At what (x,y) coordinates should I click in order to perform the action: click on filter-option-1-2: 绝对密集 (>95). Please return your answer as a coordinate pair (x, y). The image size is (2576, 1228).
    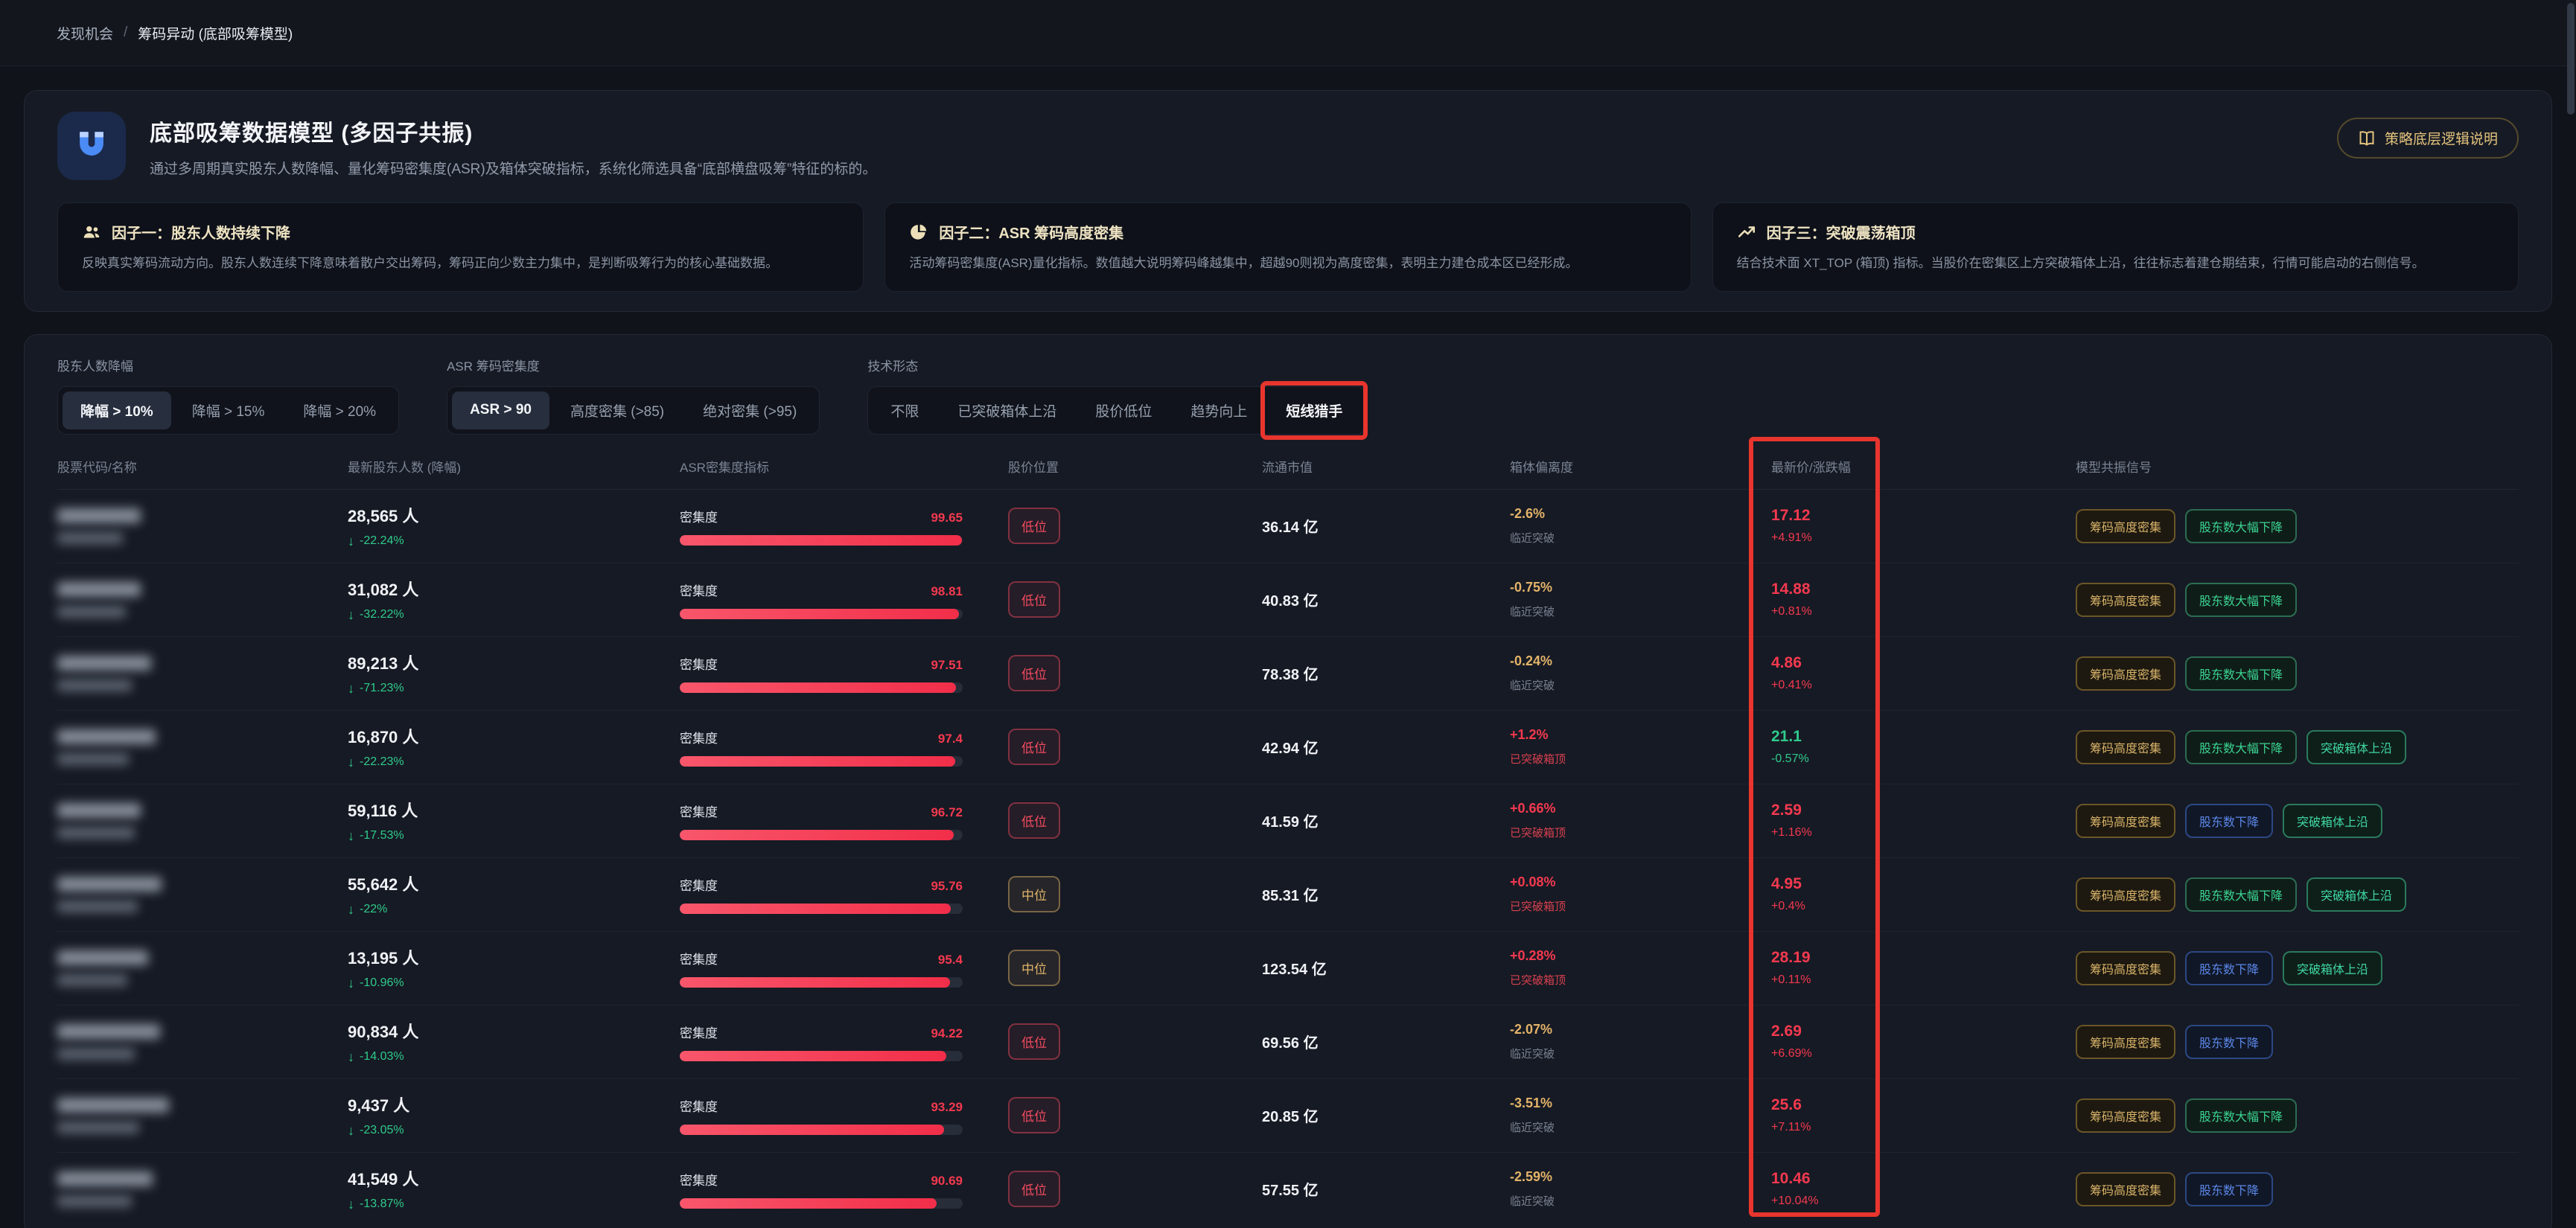
    Looking at the image, I should click on (749, 410).